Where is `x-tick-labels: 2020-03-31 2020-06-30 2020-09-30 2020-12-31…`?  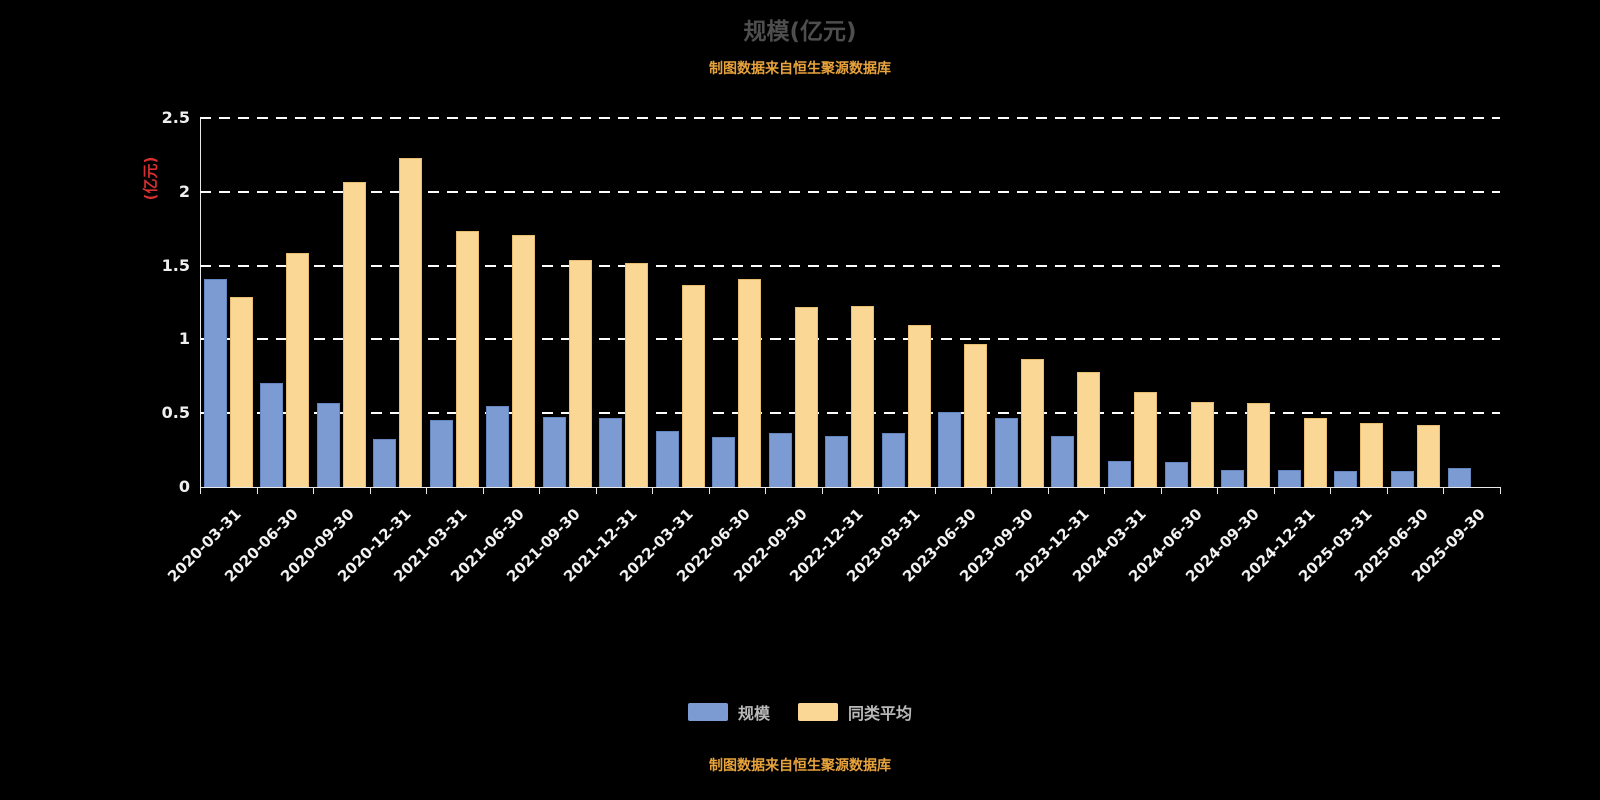 x-tick-labels: 2020-03-31 2020-06-30 2020-09-30 2020-12-31… is located at coordinates (832, 557).